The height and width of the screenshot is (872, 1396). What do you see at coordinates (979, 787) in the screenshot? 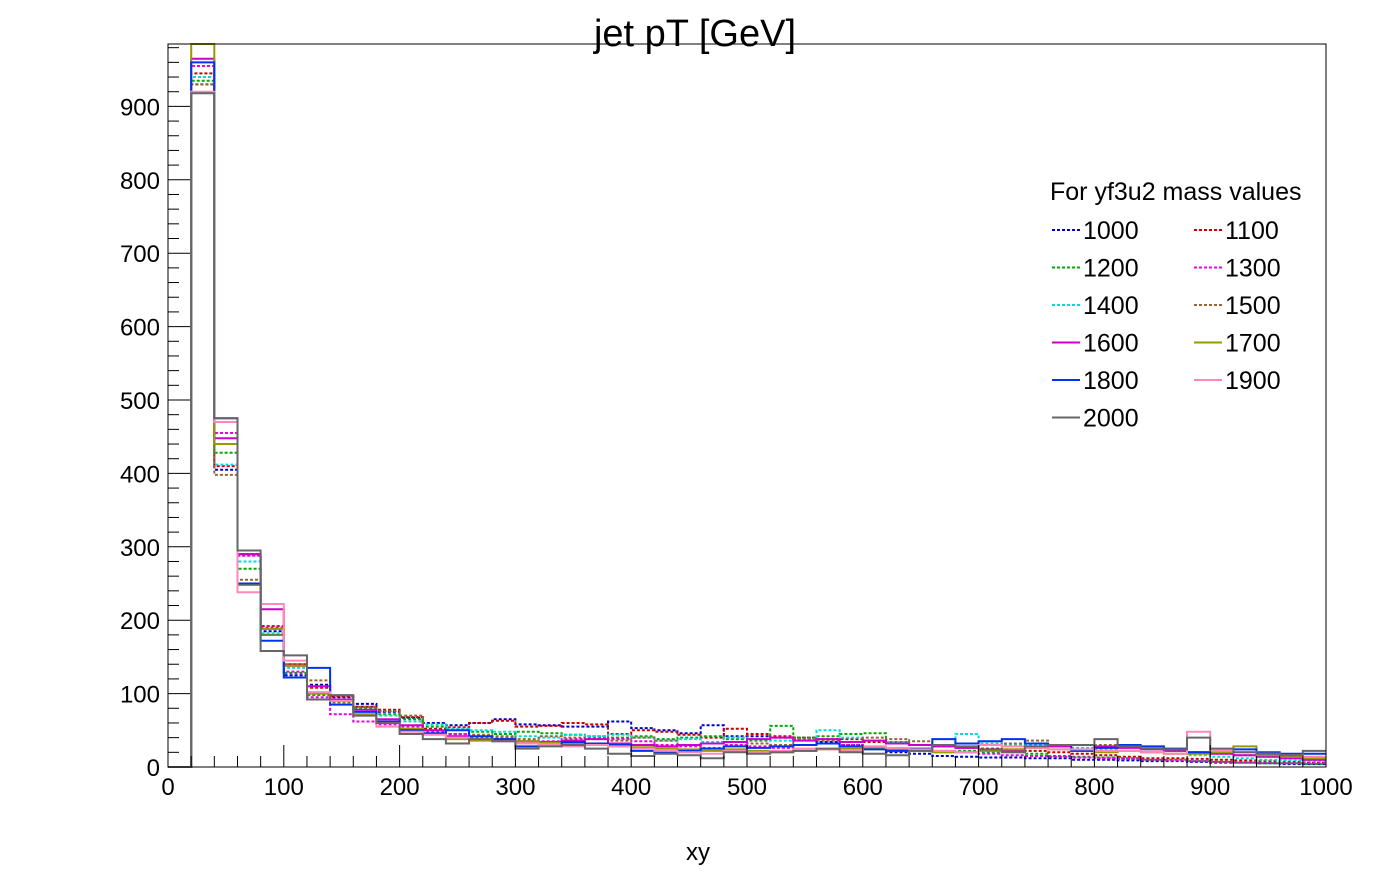
I see `x-tick-label: 700` at bounding box center [979, 787].